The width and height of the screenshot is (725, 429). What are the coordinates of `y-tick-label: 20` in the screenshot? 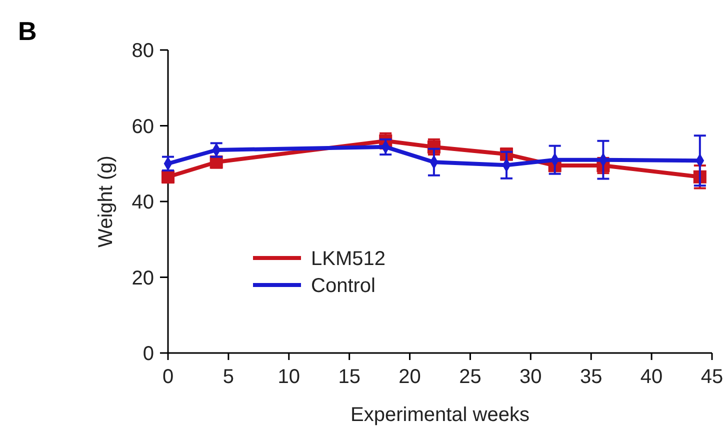 It's located at (143, 278).